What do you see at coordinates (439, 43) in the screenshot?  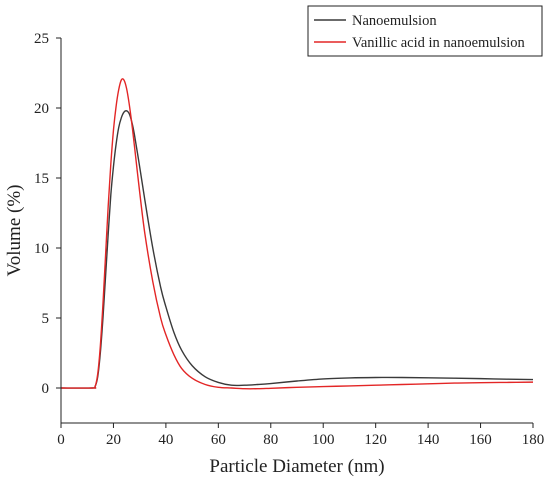 I see `legend-label-1: Vanillic acid in nanoemulsion` at bounding box center [439, 43].